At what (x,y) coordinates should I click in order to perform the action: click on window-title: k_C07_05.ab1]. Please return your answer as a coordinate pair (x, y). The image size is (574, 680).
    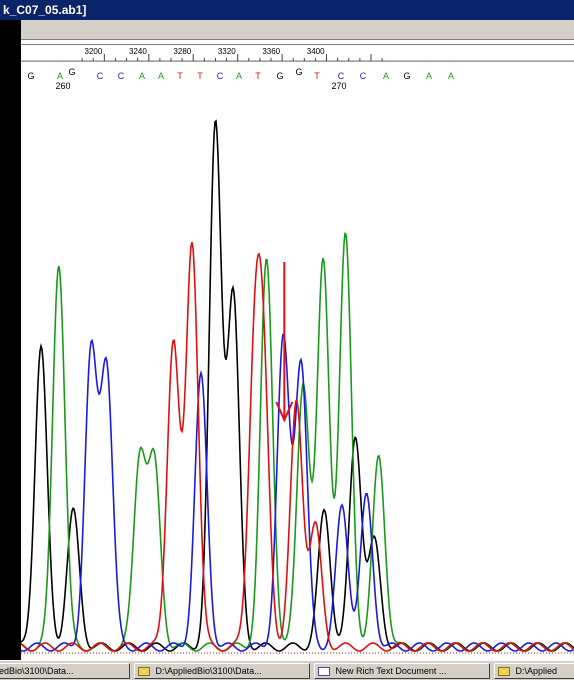
    Looking at the image, I should click on (45, 10).